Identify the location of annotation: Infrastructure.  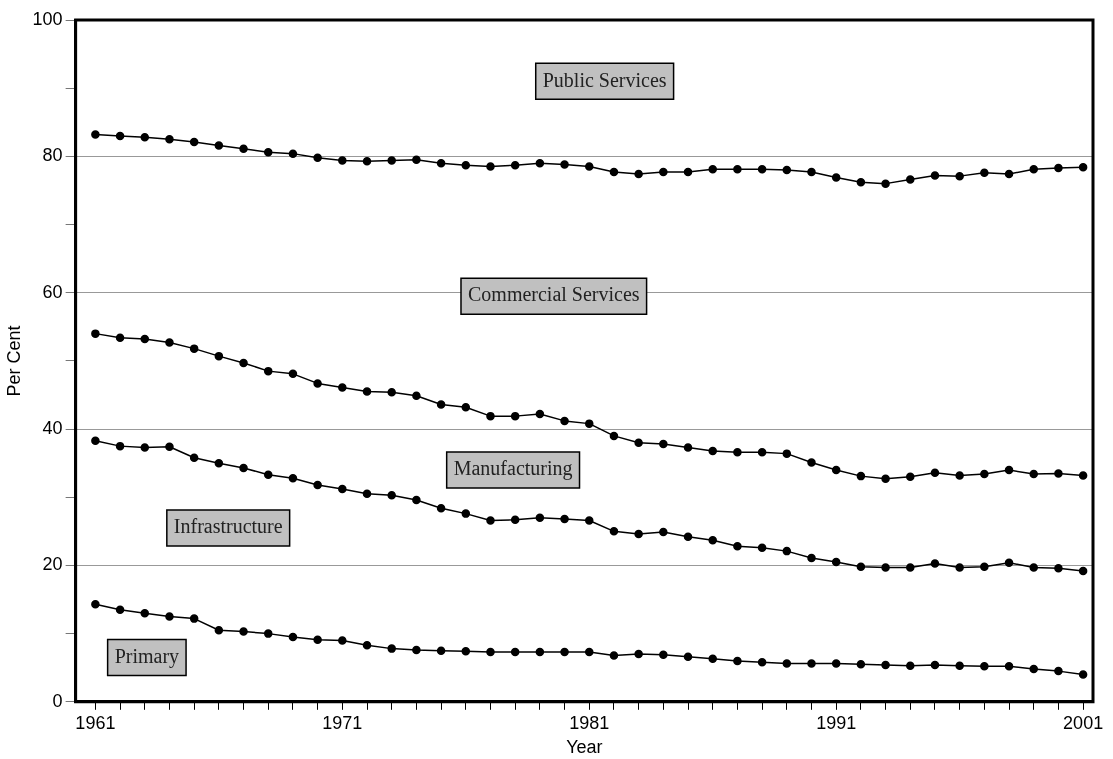
(228, 526).